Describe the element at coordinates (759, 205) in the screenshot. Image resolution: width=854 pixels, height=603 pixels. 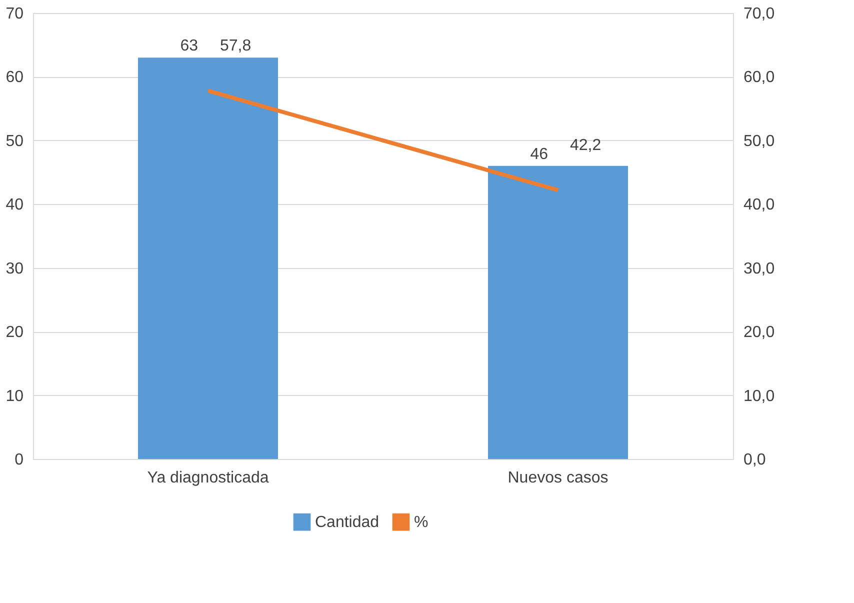
I see `y2-tick-label: 40,0` at that location.